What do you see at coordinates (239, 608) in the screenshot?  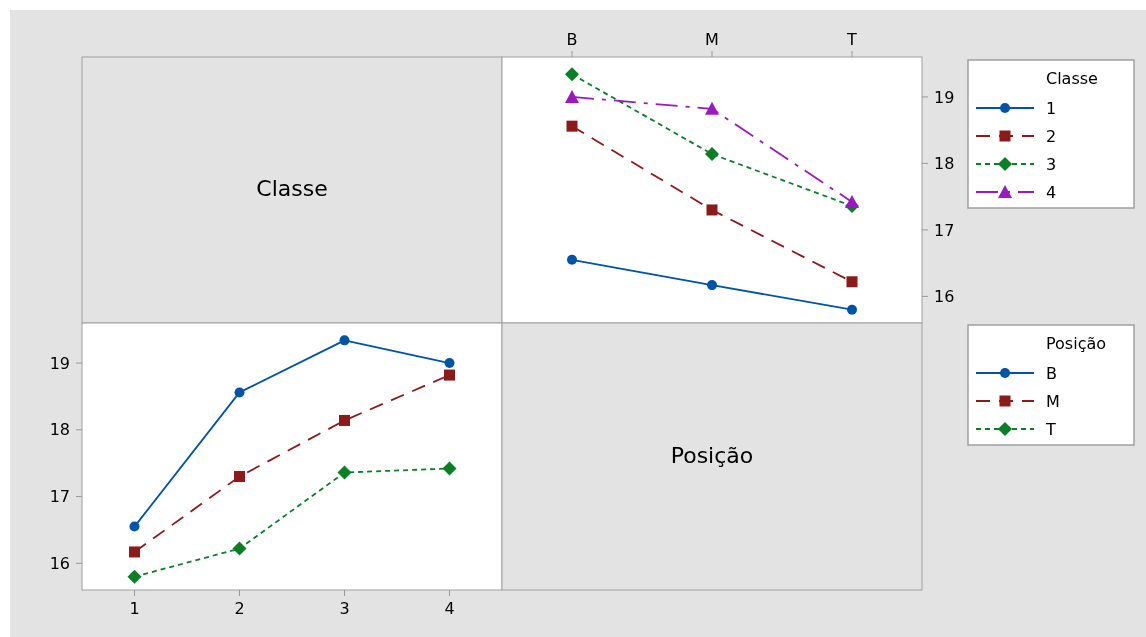 I see `x-tick-label: 2` at bounding box center [239, 608].